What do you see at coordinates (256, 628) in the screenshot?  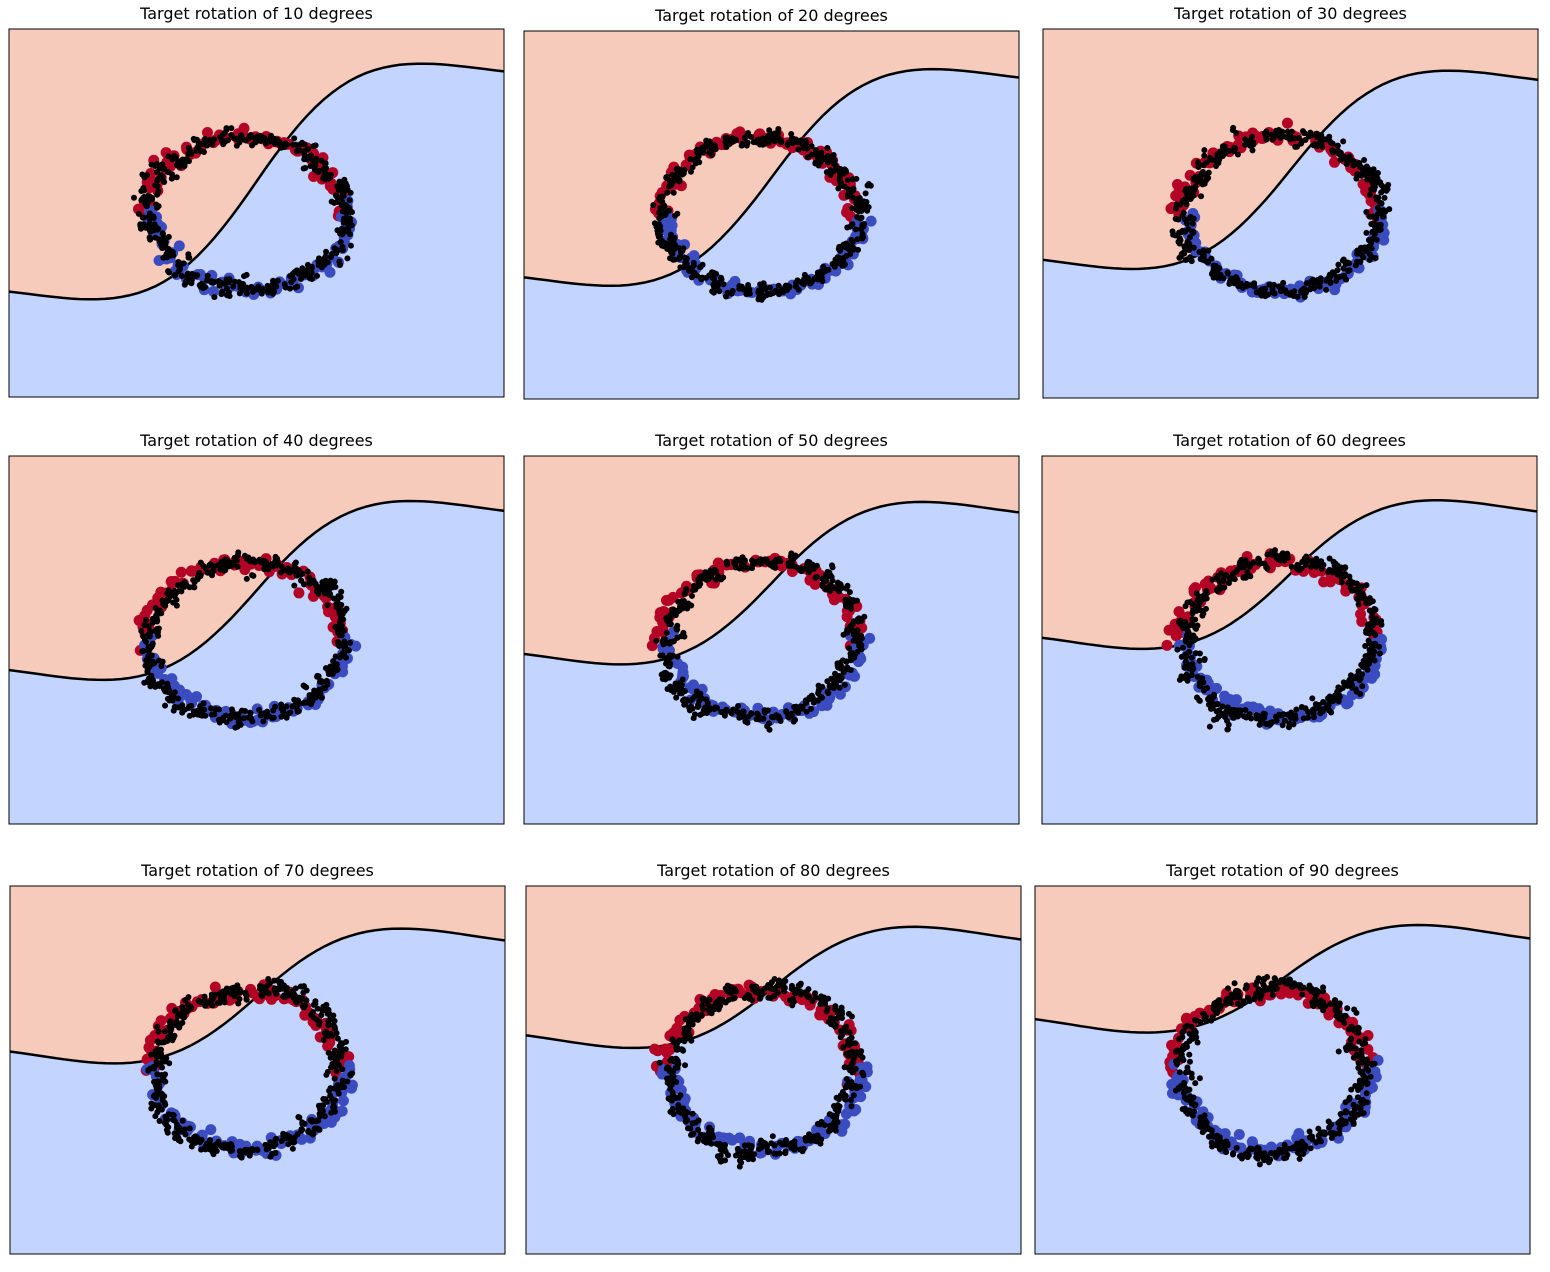 I see `subplot-4: Target rotation of 40 degrees` at bounding box center [256, 628].